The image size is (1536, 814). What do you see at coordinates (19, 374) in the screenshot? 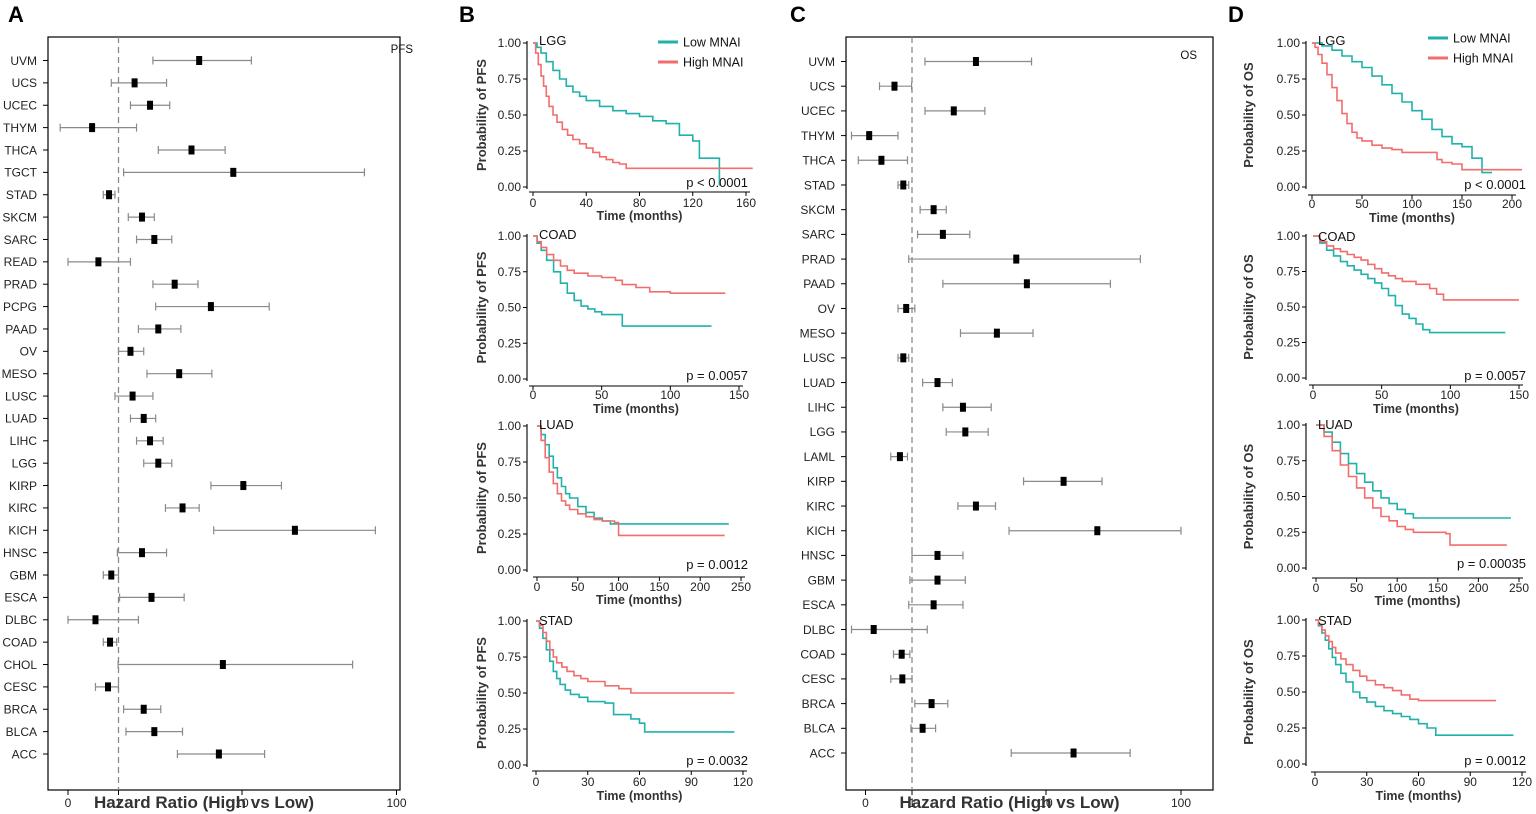
I see `cancer-label: MESO` at bounding box center [19, 374].